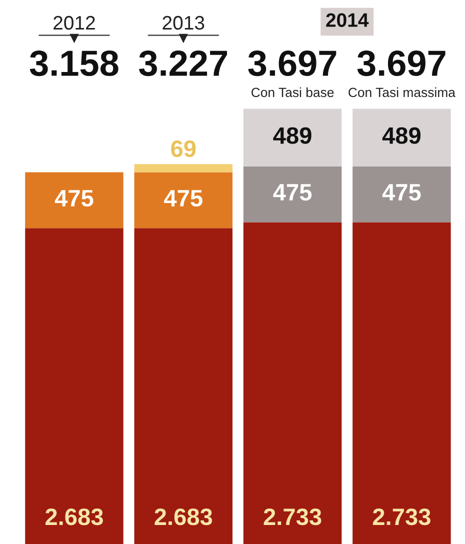 Image resolution: width=465 pixels, height=544 pixels. What do you see at coordinates (402, 92) in the screenshot?
I see `x-tick-label: Con Tasi massima` at bounding box center [402, 92].